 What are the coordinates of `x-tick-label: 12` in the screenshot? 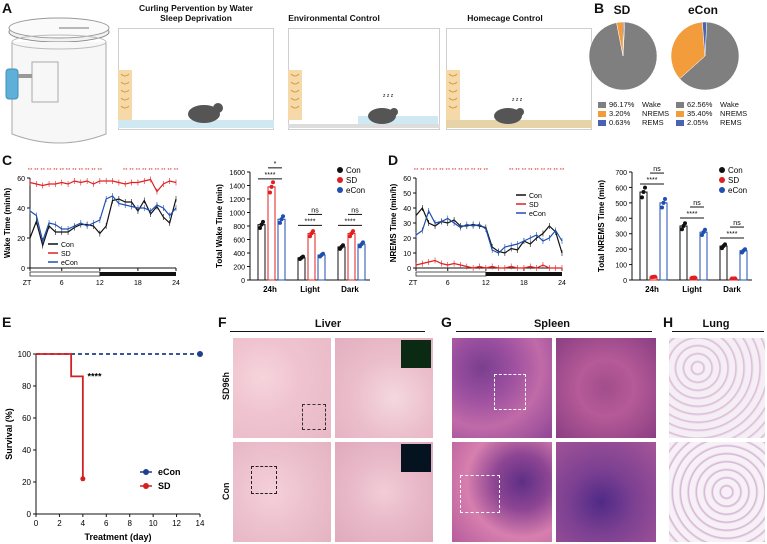 It's located at (100, 283).